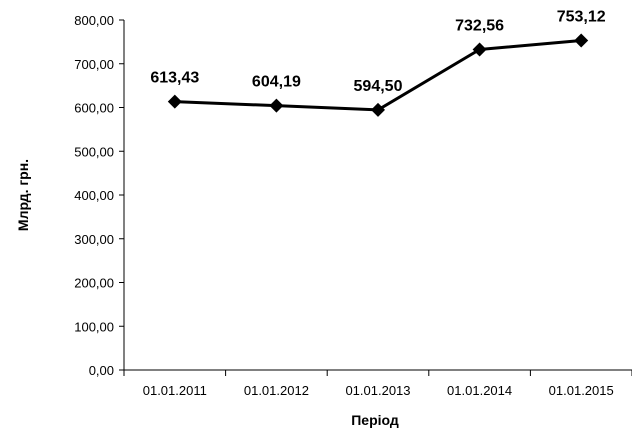  I want to click on x-tick-label: 01.01.2015, so click(581, 390).